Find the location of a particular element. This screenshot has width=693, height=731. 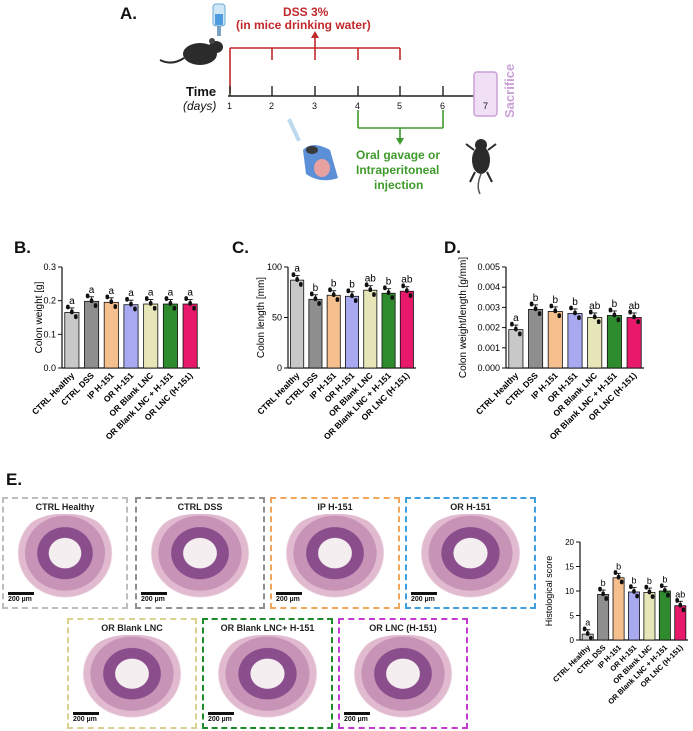

tissue-section is located at coordinates (65, 557).